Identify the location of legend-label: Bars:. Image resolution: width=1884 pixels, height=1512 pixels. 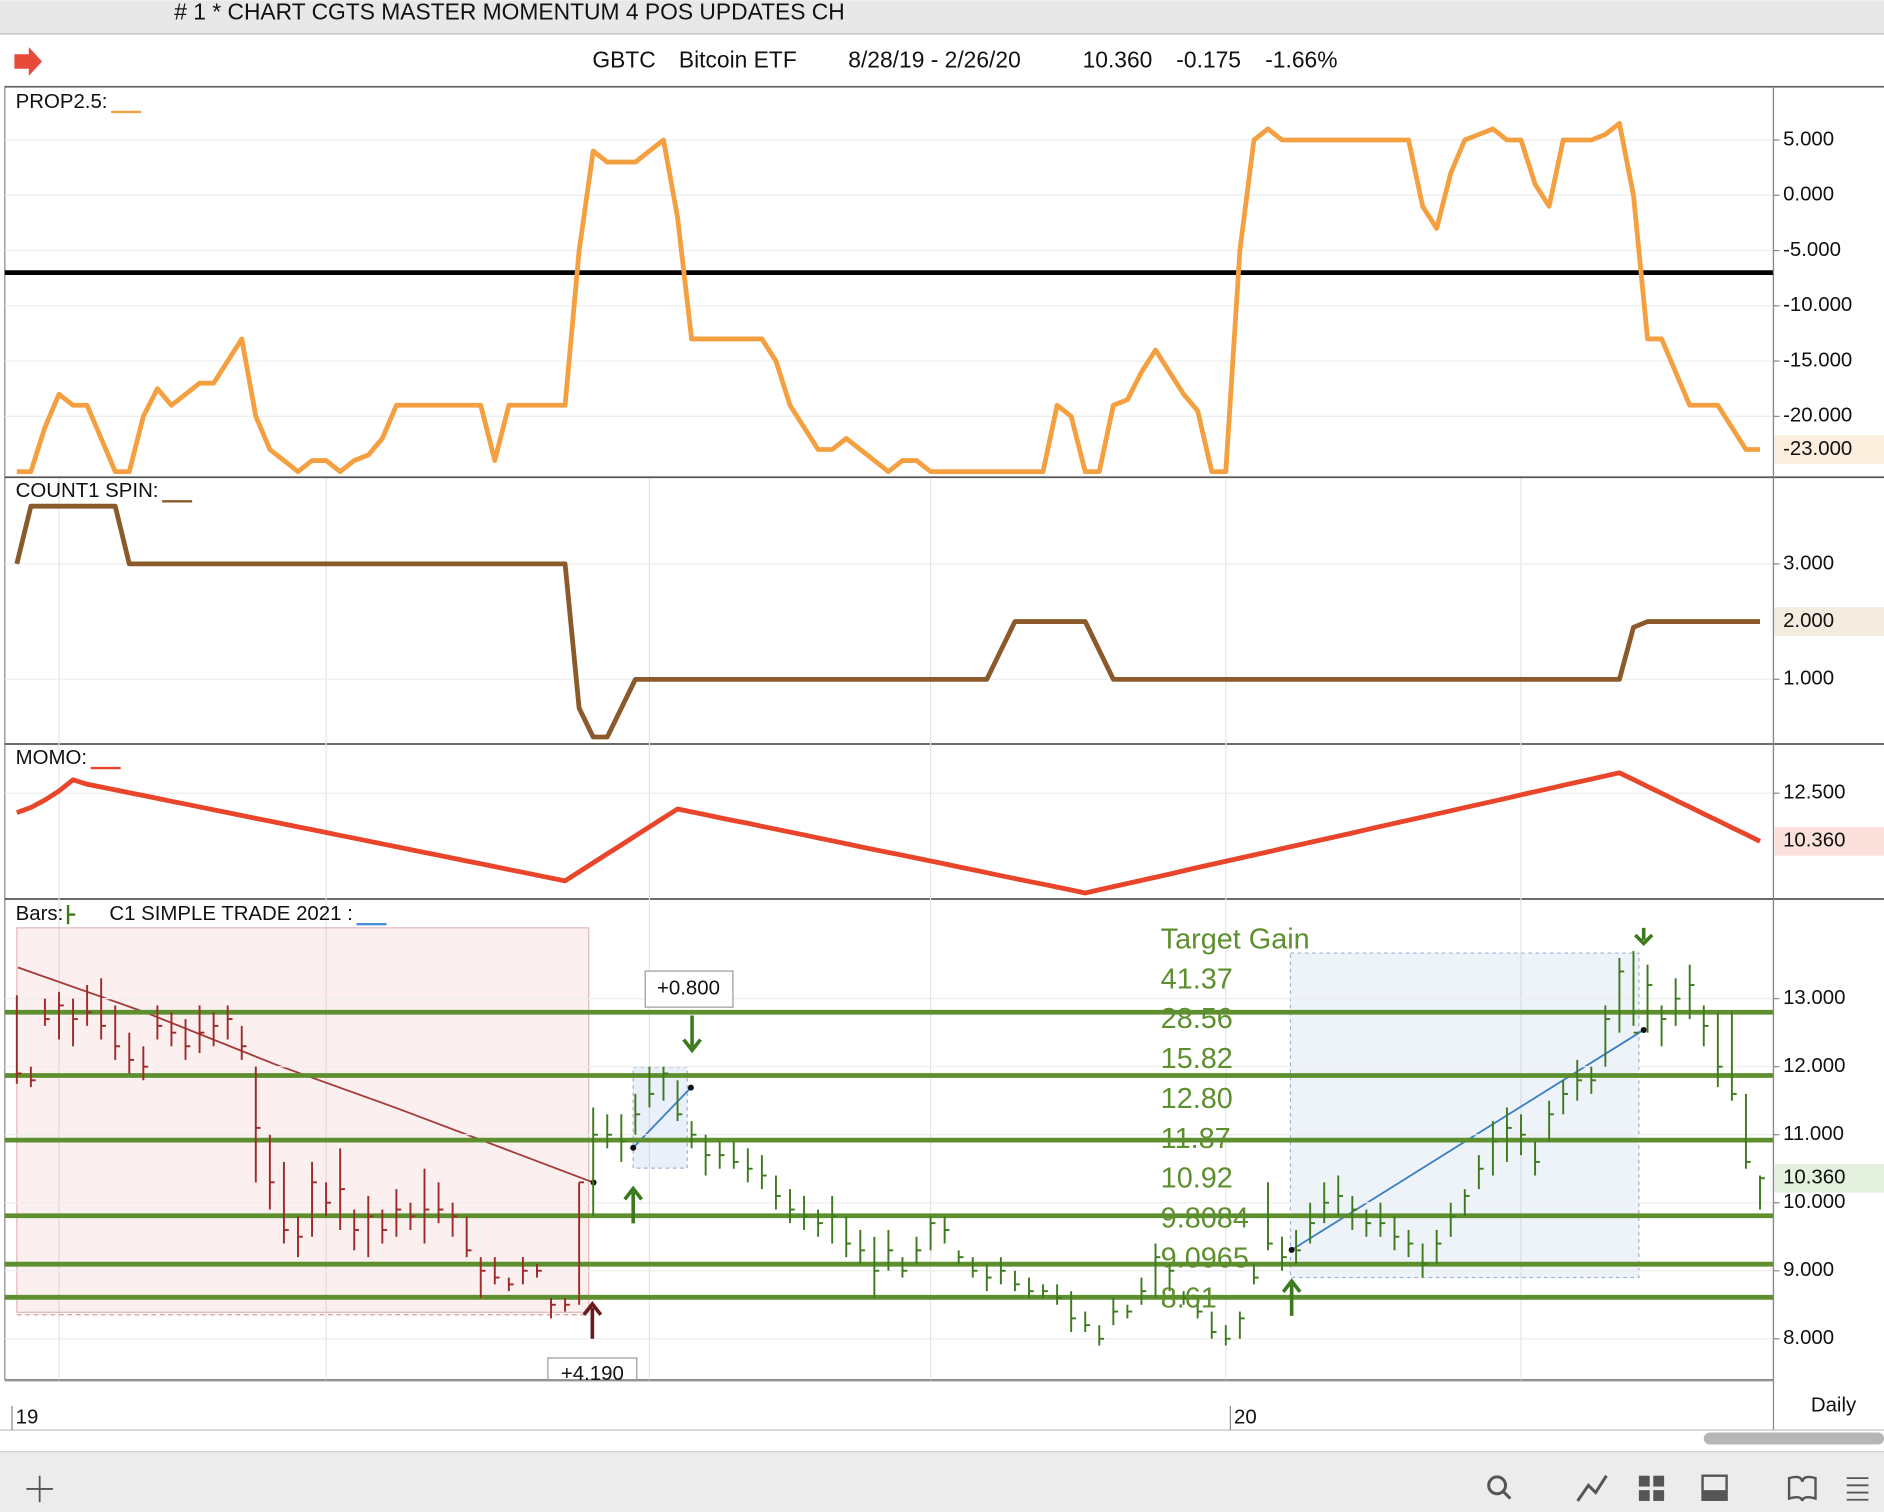
(40, 914).